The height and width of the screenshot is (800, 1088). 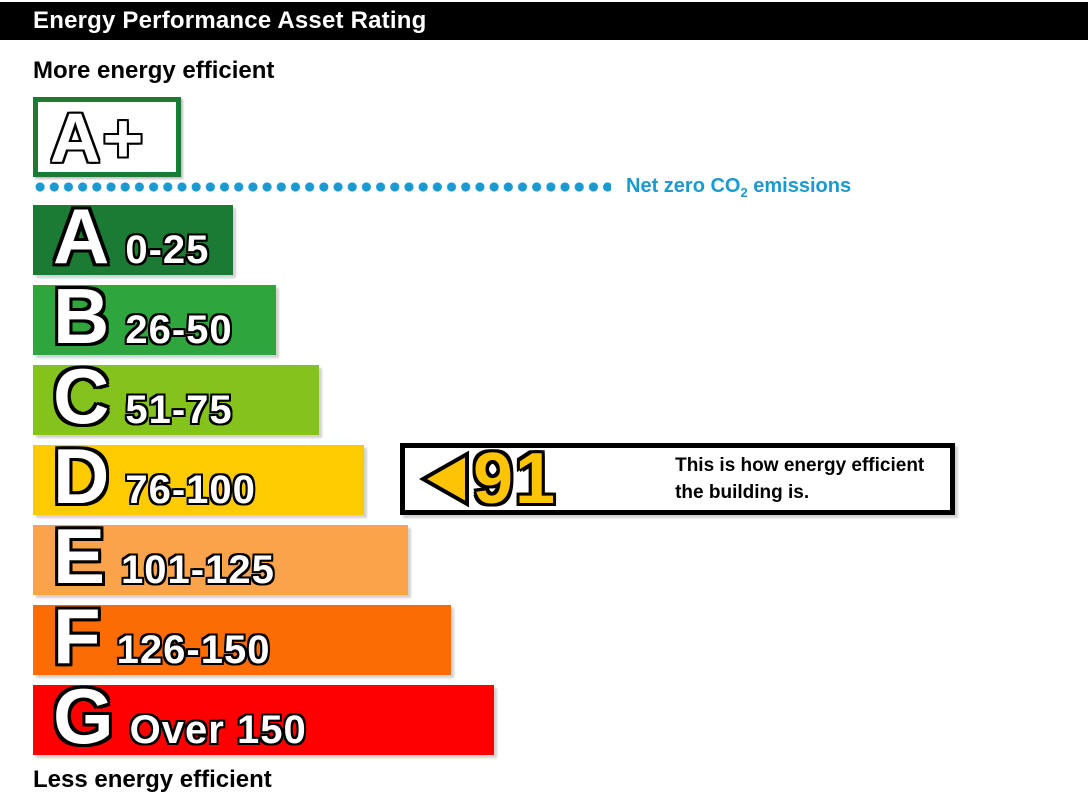 I want to click on rating-description-line2: the building is., so click(x=742, y=492).